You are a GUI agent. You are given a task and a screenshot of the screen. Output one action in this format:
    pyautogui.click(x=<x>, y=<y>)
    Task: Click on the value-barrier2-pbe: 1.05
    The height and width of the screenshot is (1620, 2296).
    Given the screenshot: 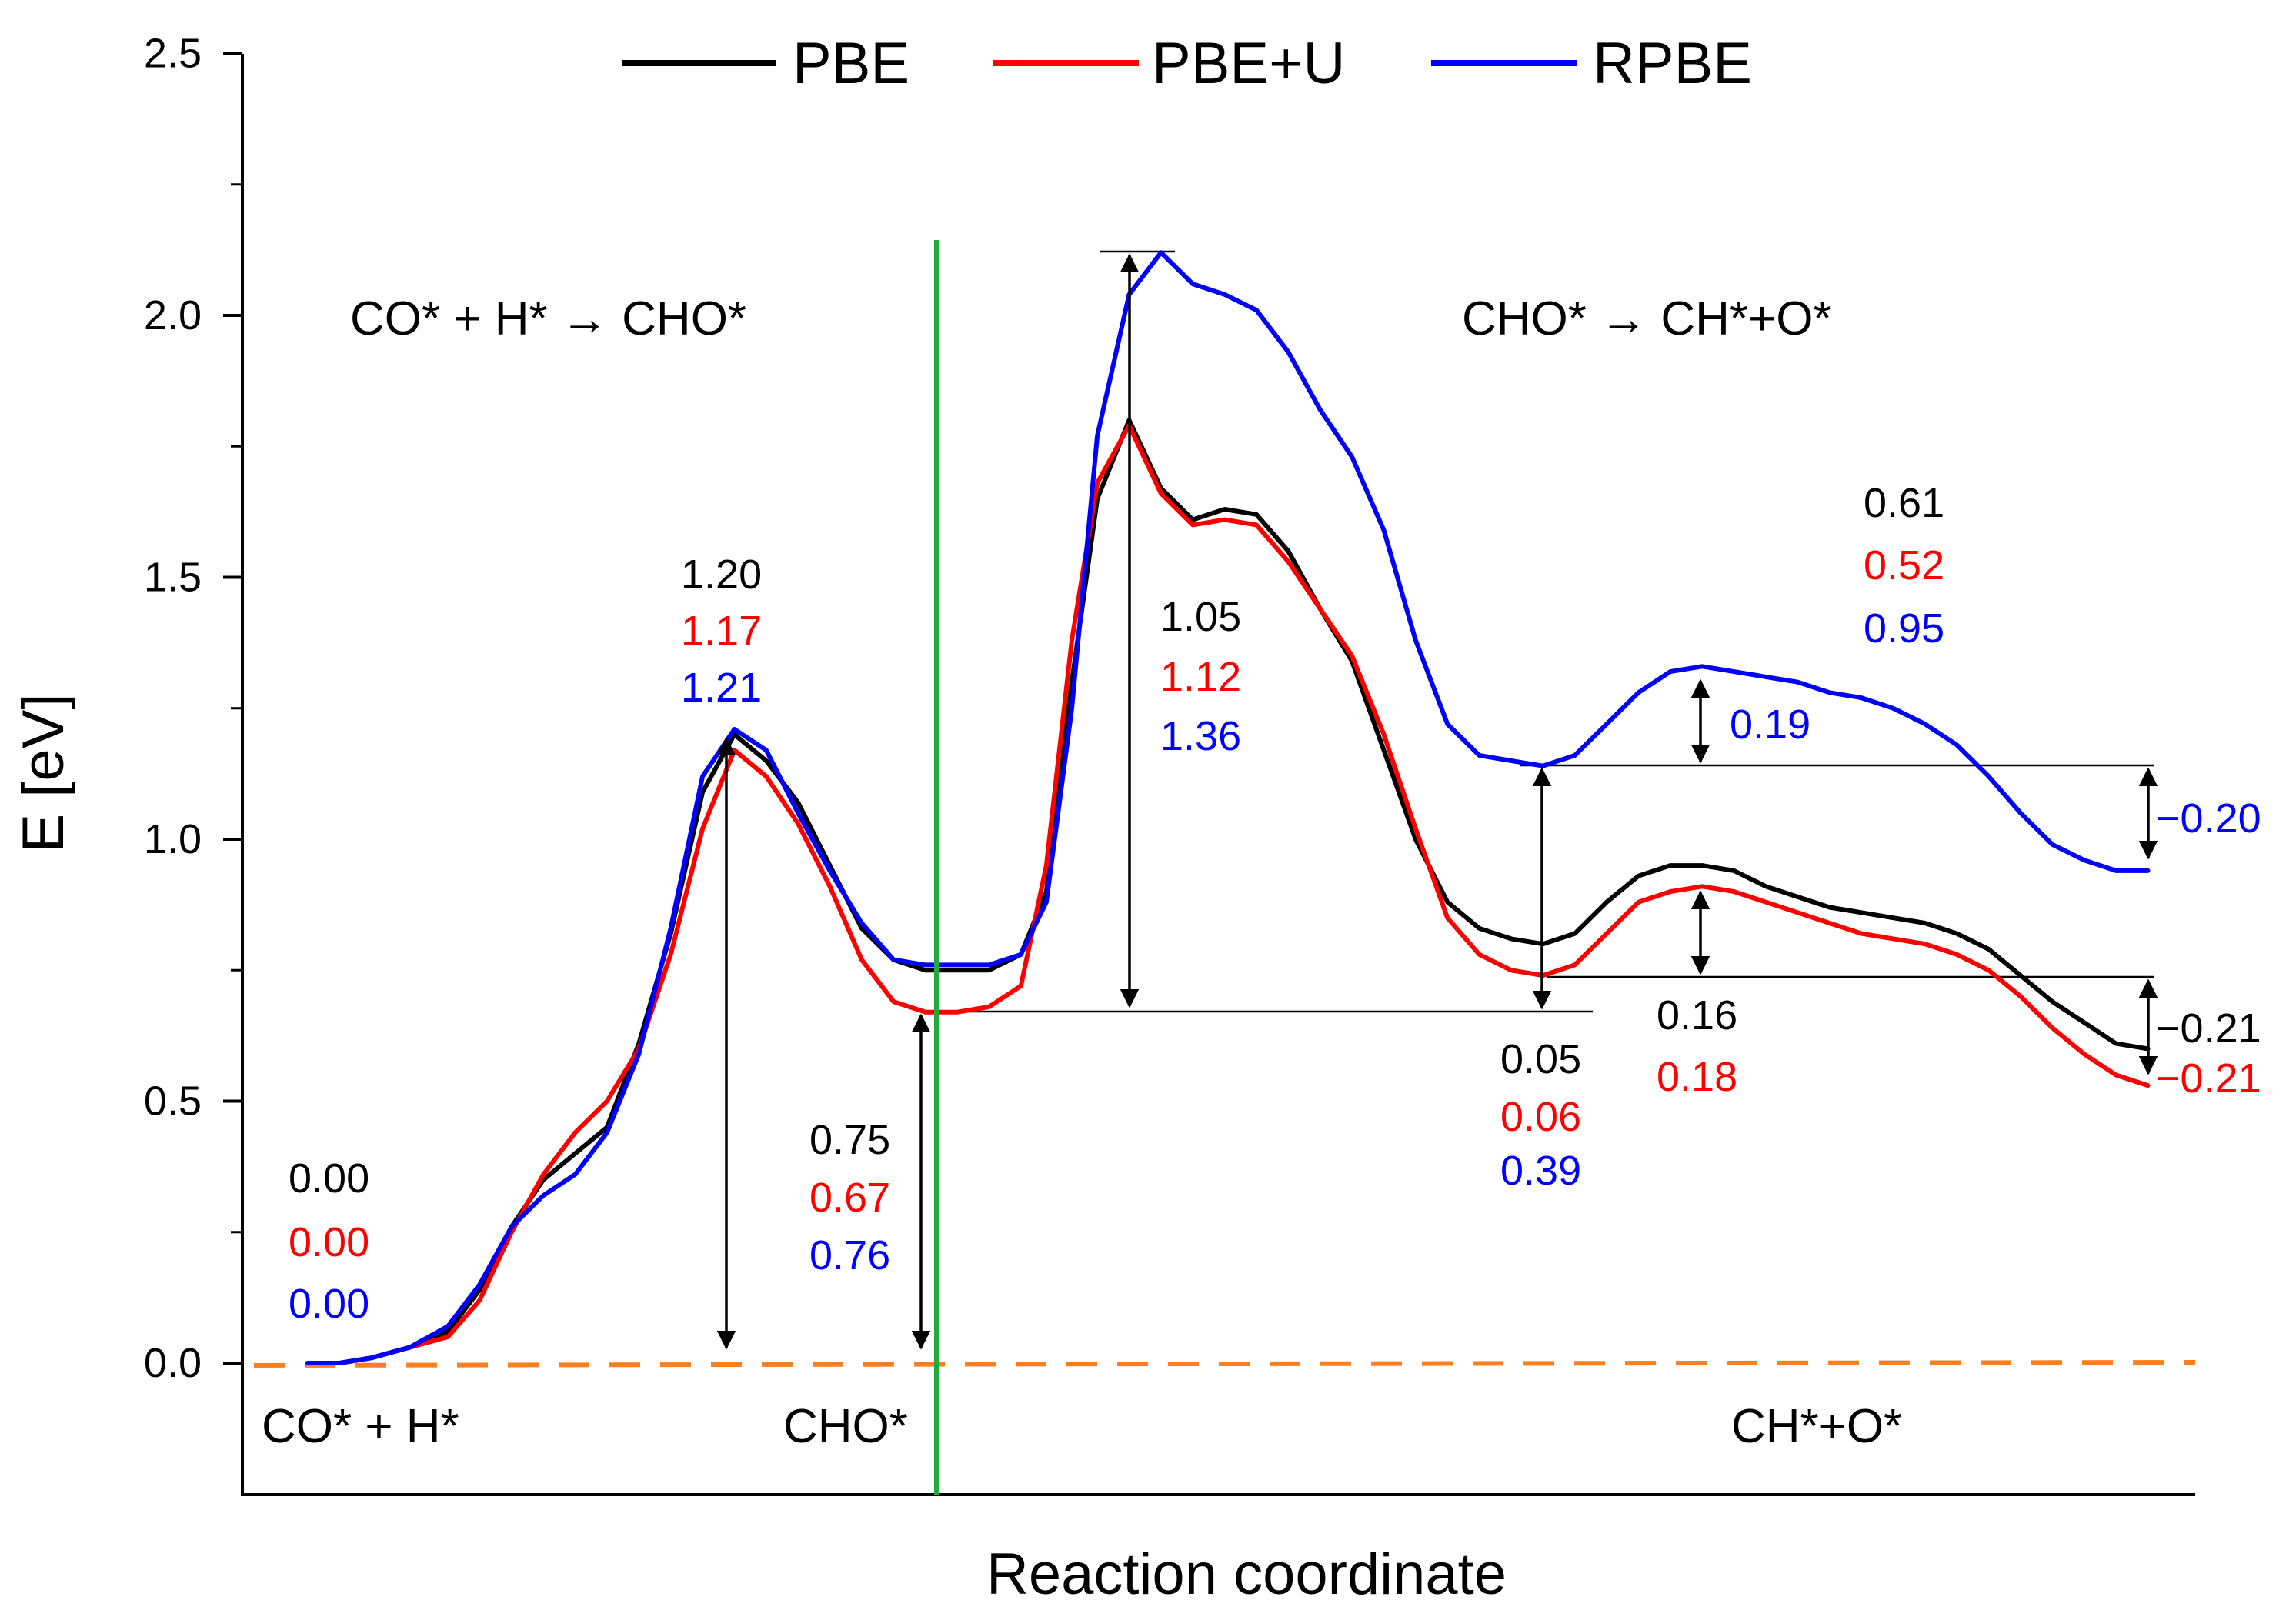 What is the action you would take?
    pyautogui.click(x=1200, y=617)
    